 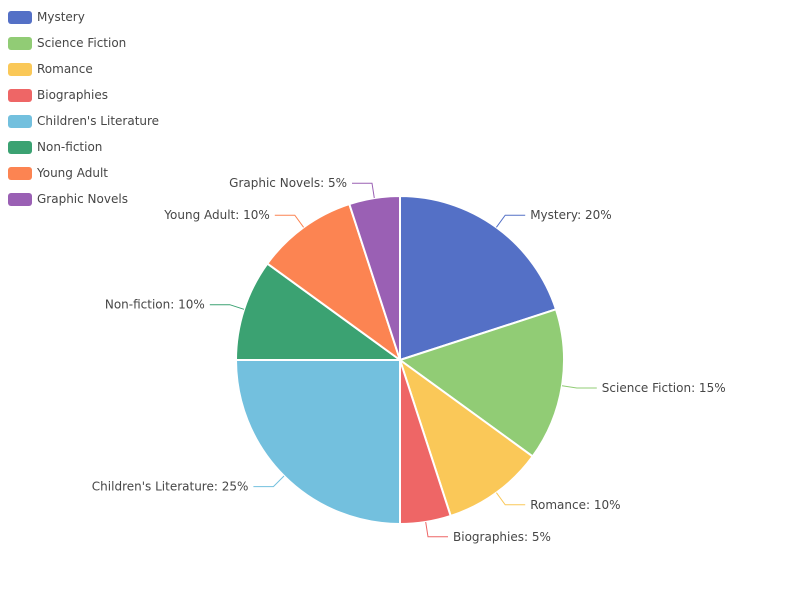 I want to click on pie-slice-science-fiction, so click(x=482, y=383).